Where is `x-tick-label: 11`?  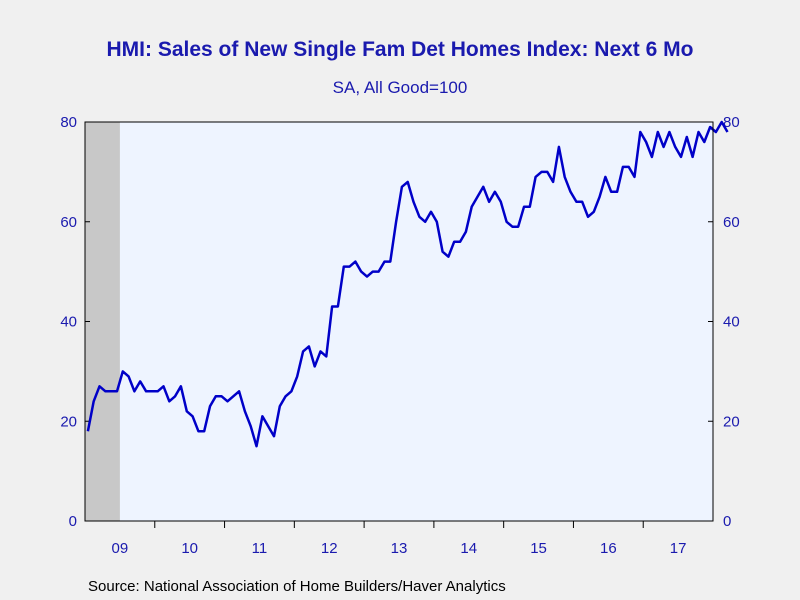
x-tick-label: 11 is located at coordinates (260, 548).